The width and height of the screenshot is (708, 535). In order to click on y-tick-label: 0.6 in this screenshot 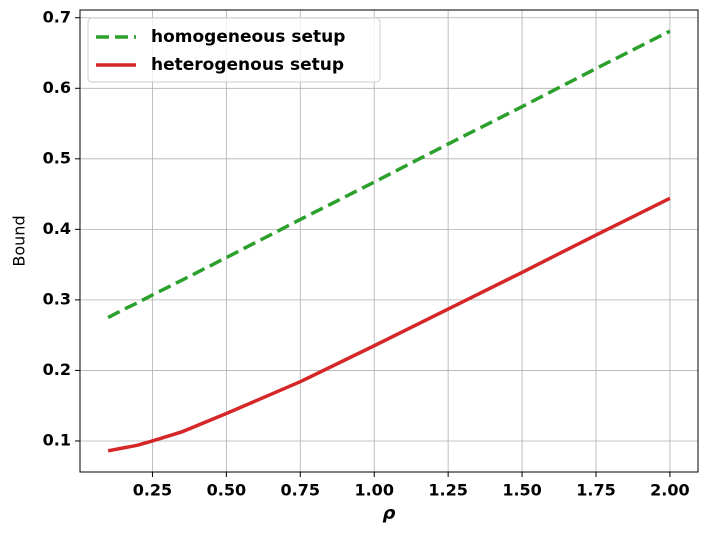, I will do `click(57, 87)`.